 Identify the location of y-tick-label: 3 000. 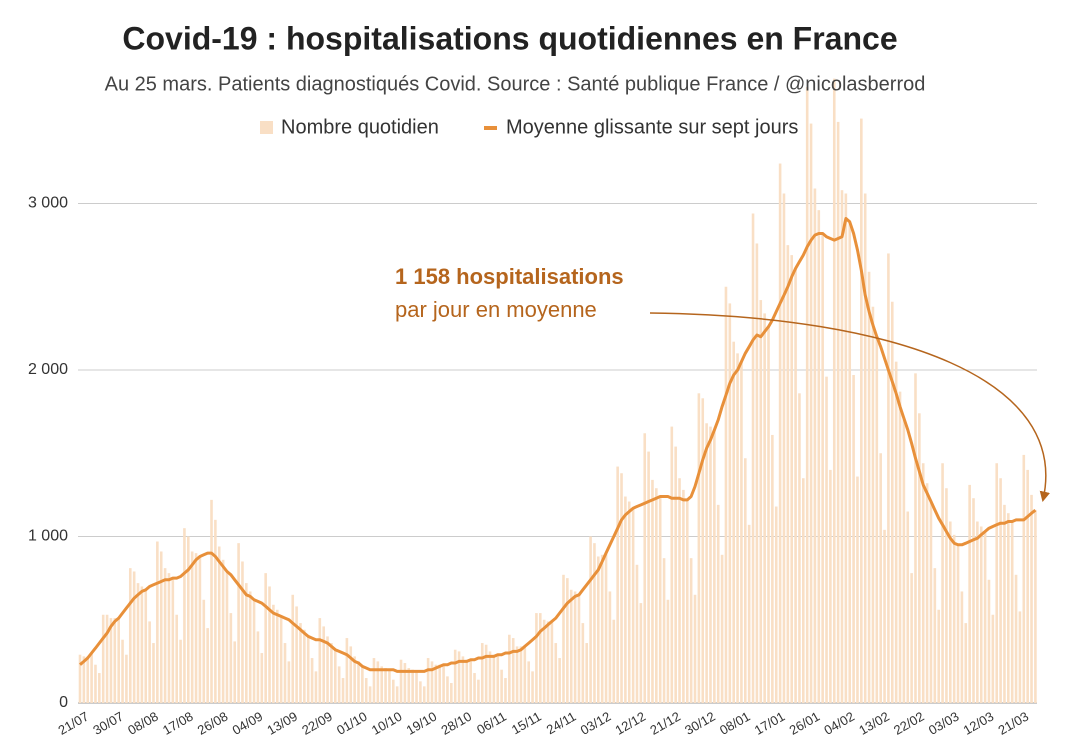
(48, 203).